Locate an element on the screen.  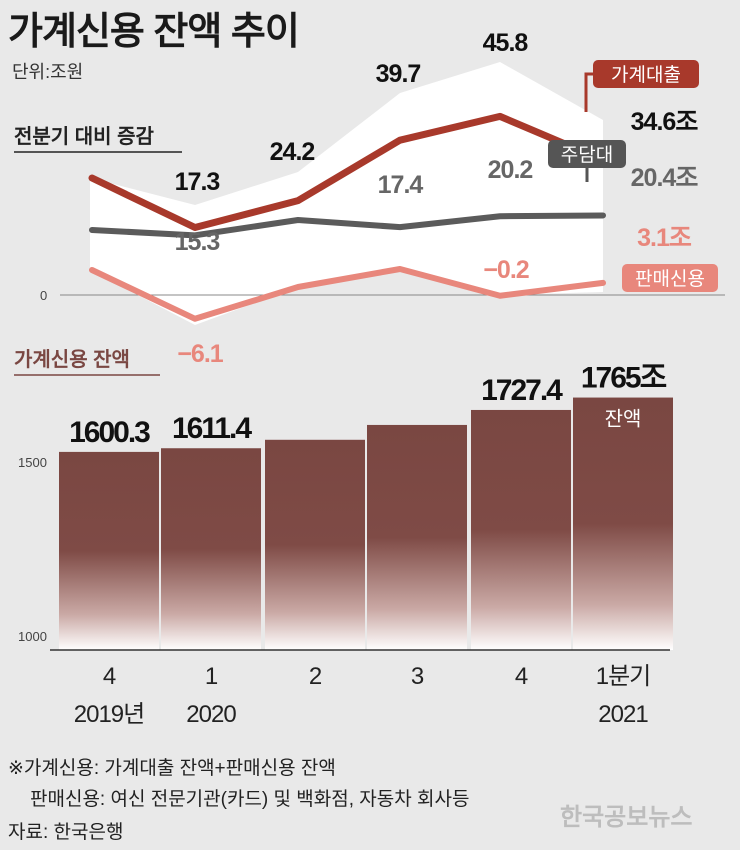
bar-inner-label: 잔액 is located at coordinates (623, 419).